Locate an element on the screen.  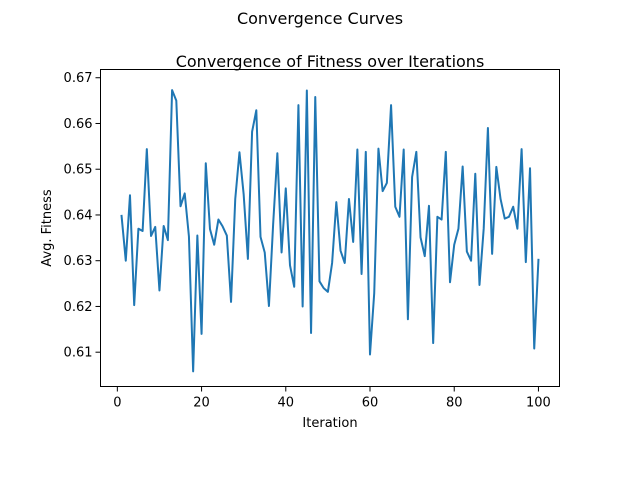
y-tick-label: 0.63 is located at coordinates (78, 261).